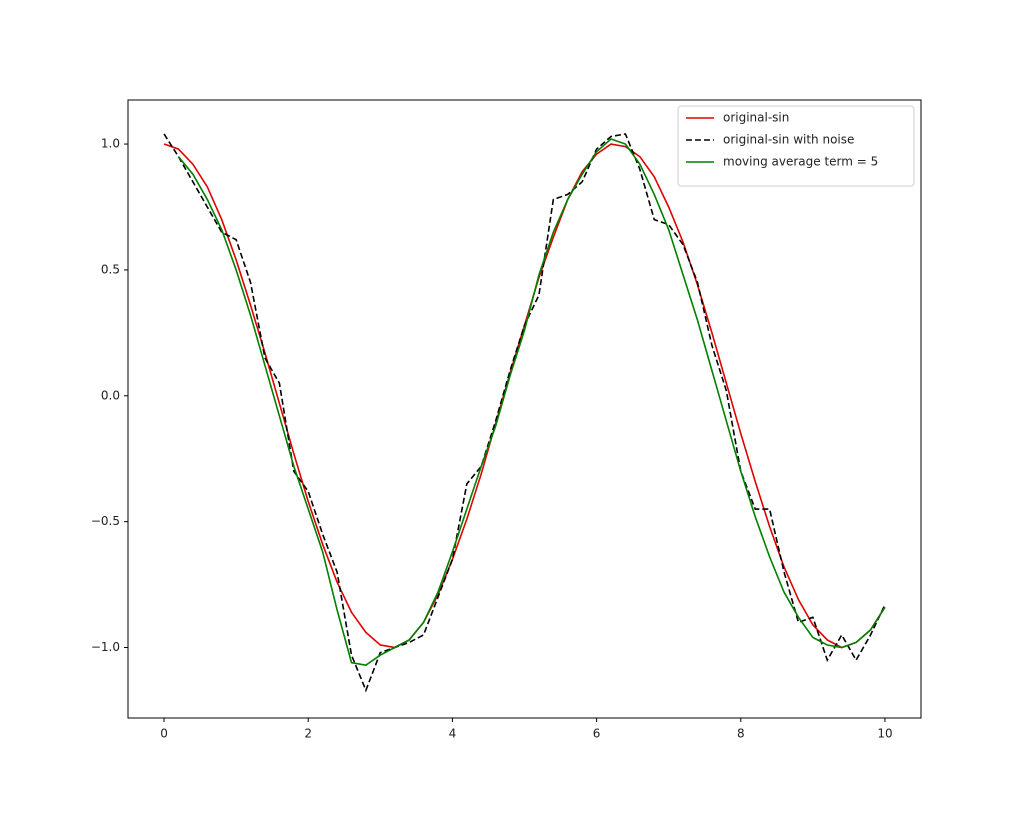  I want to click on y-tick-label: 1.0, so click(110, 144).